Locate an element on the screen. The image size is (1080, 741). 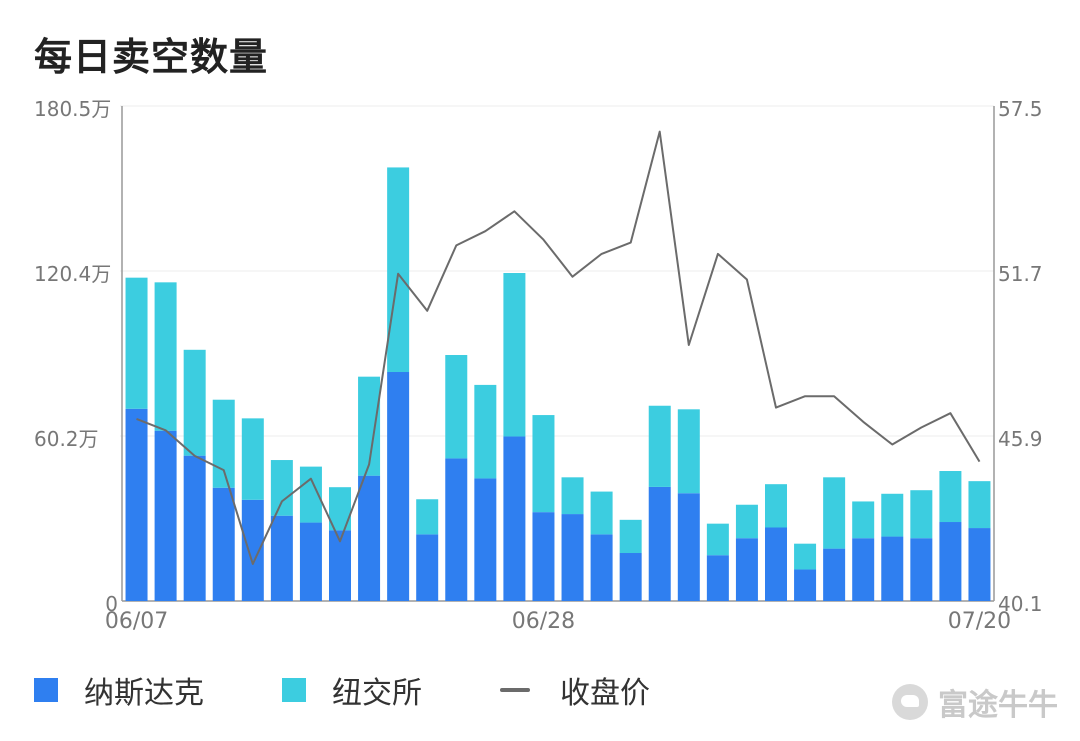
y-left-tick-label: 180.5万 is located at coordinates (72, 109).